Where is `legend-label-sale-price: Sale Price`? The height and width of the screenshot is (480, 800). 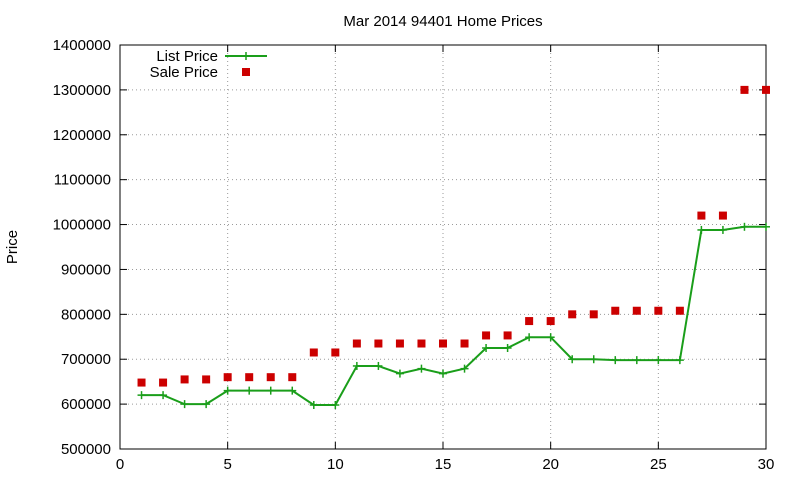
legend-label-sale-price: Sale Price is located at coordinates (184, 72).